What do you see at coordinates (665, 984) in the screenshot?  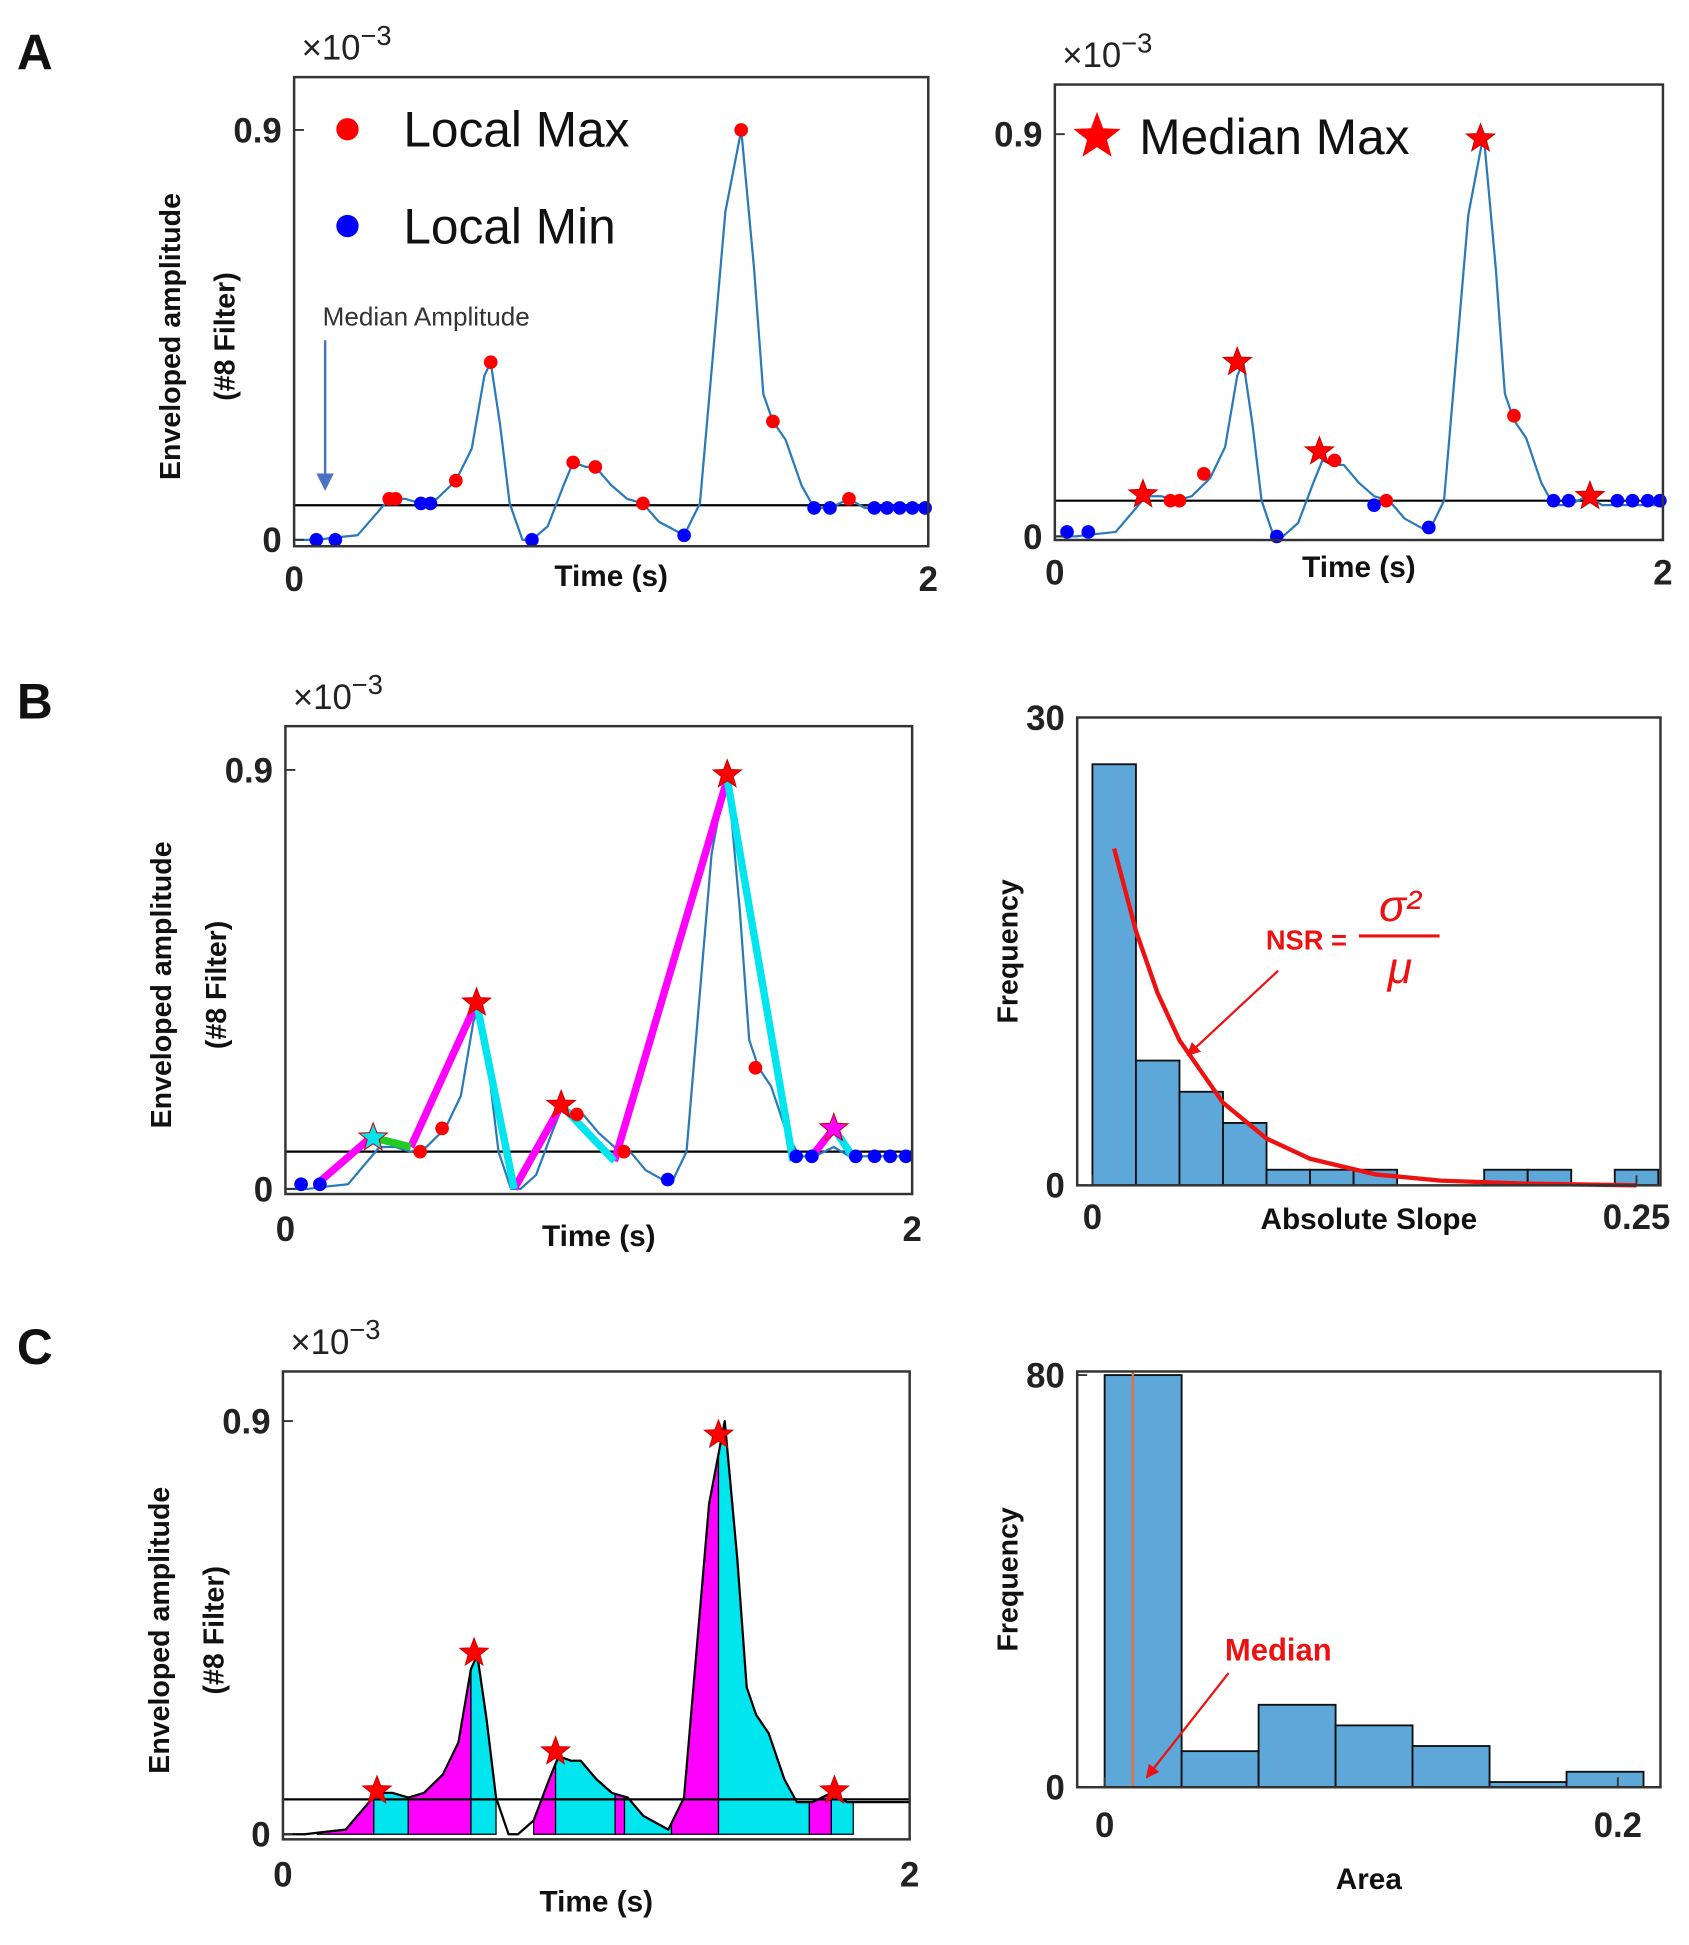 I see `slope-segment` at bounding box center [665, 984].